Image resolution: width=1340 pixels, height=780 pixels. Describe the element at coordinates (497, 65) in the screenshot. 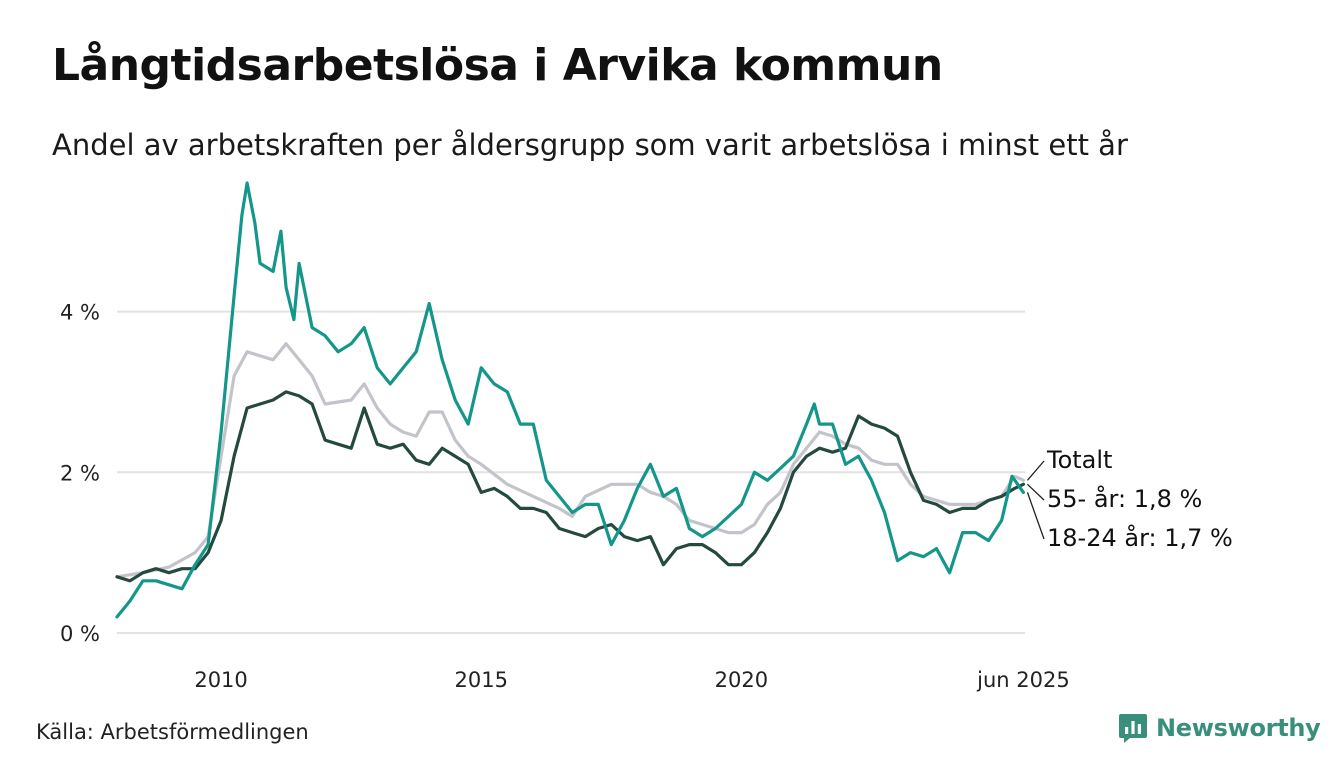

I see `chart-title: Långtidsarbetslösa i Arvika kommun` at that location.